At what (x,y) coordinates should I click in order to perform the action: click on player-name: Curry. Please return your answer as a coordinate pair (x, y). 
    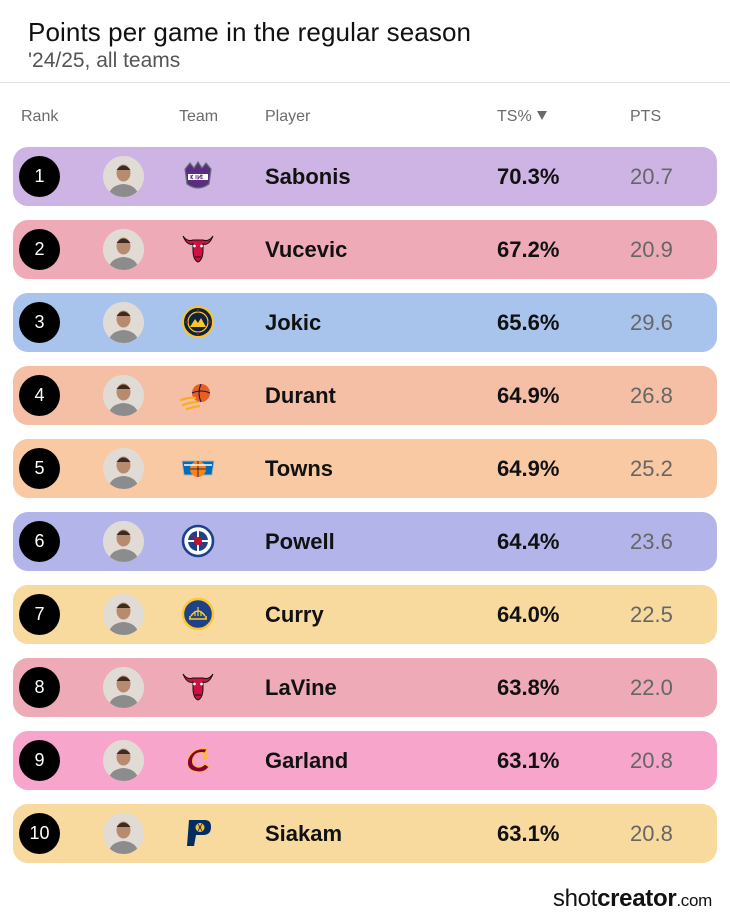
    Looking at the image, I should click on (294, 614).